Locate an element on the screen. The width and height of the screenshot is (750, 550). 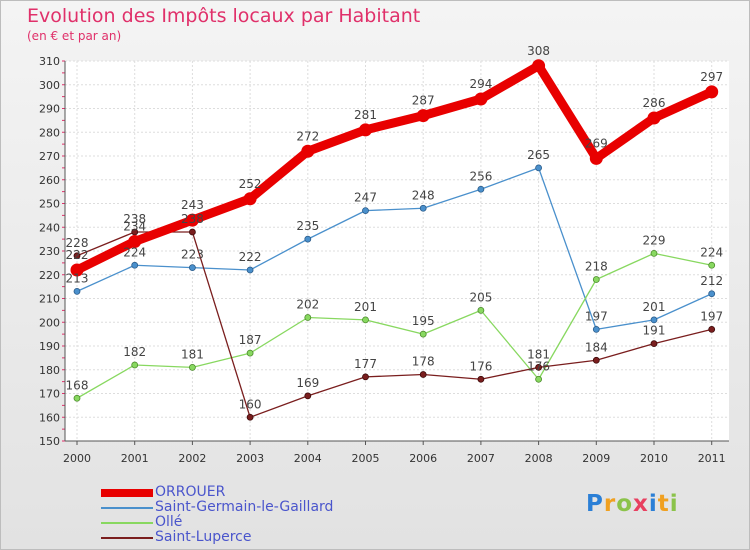
y-tick-label: 150 is located at coordinates (49, 441).